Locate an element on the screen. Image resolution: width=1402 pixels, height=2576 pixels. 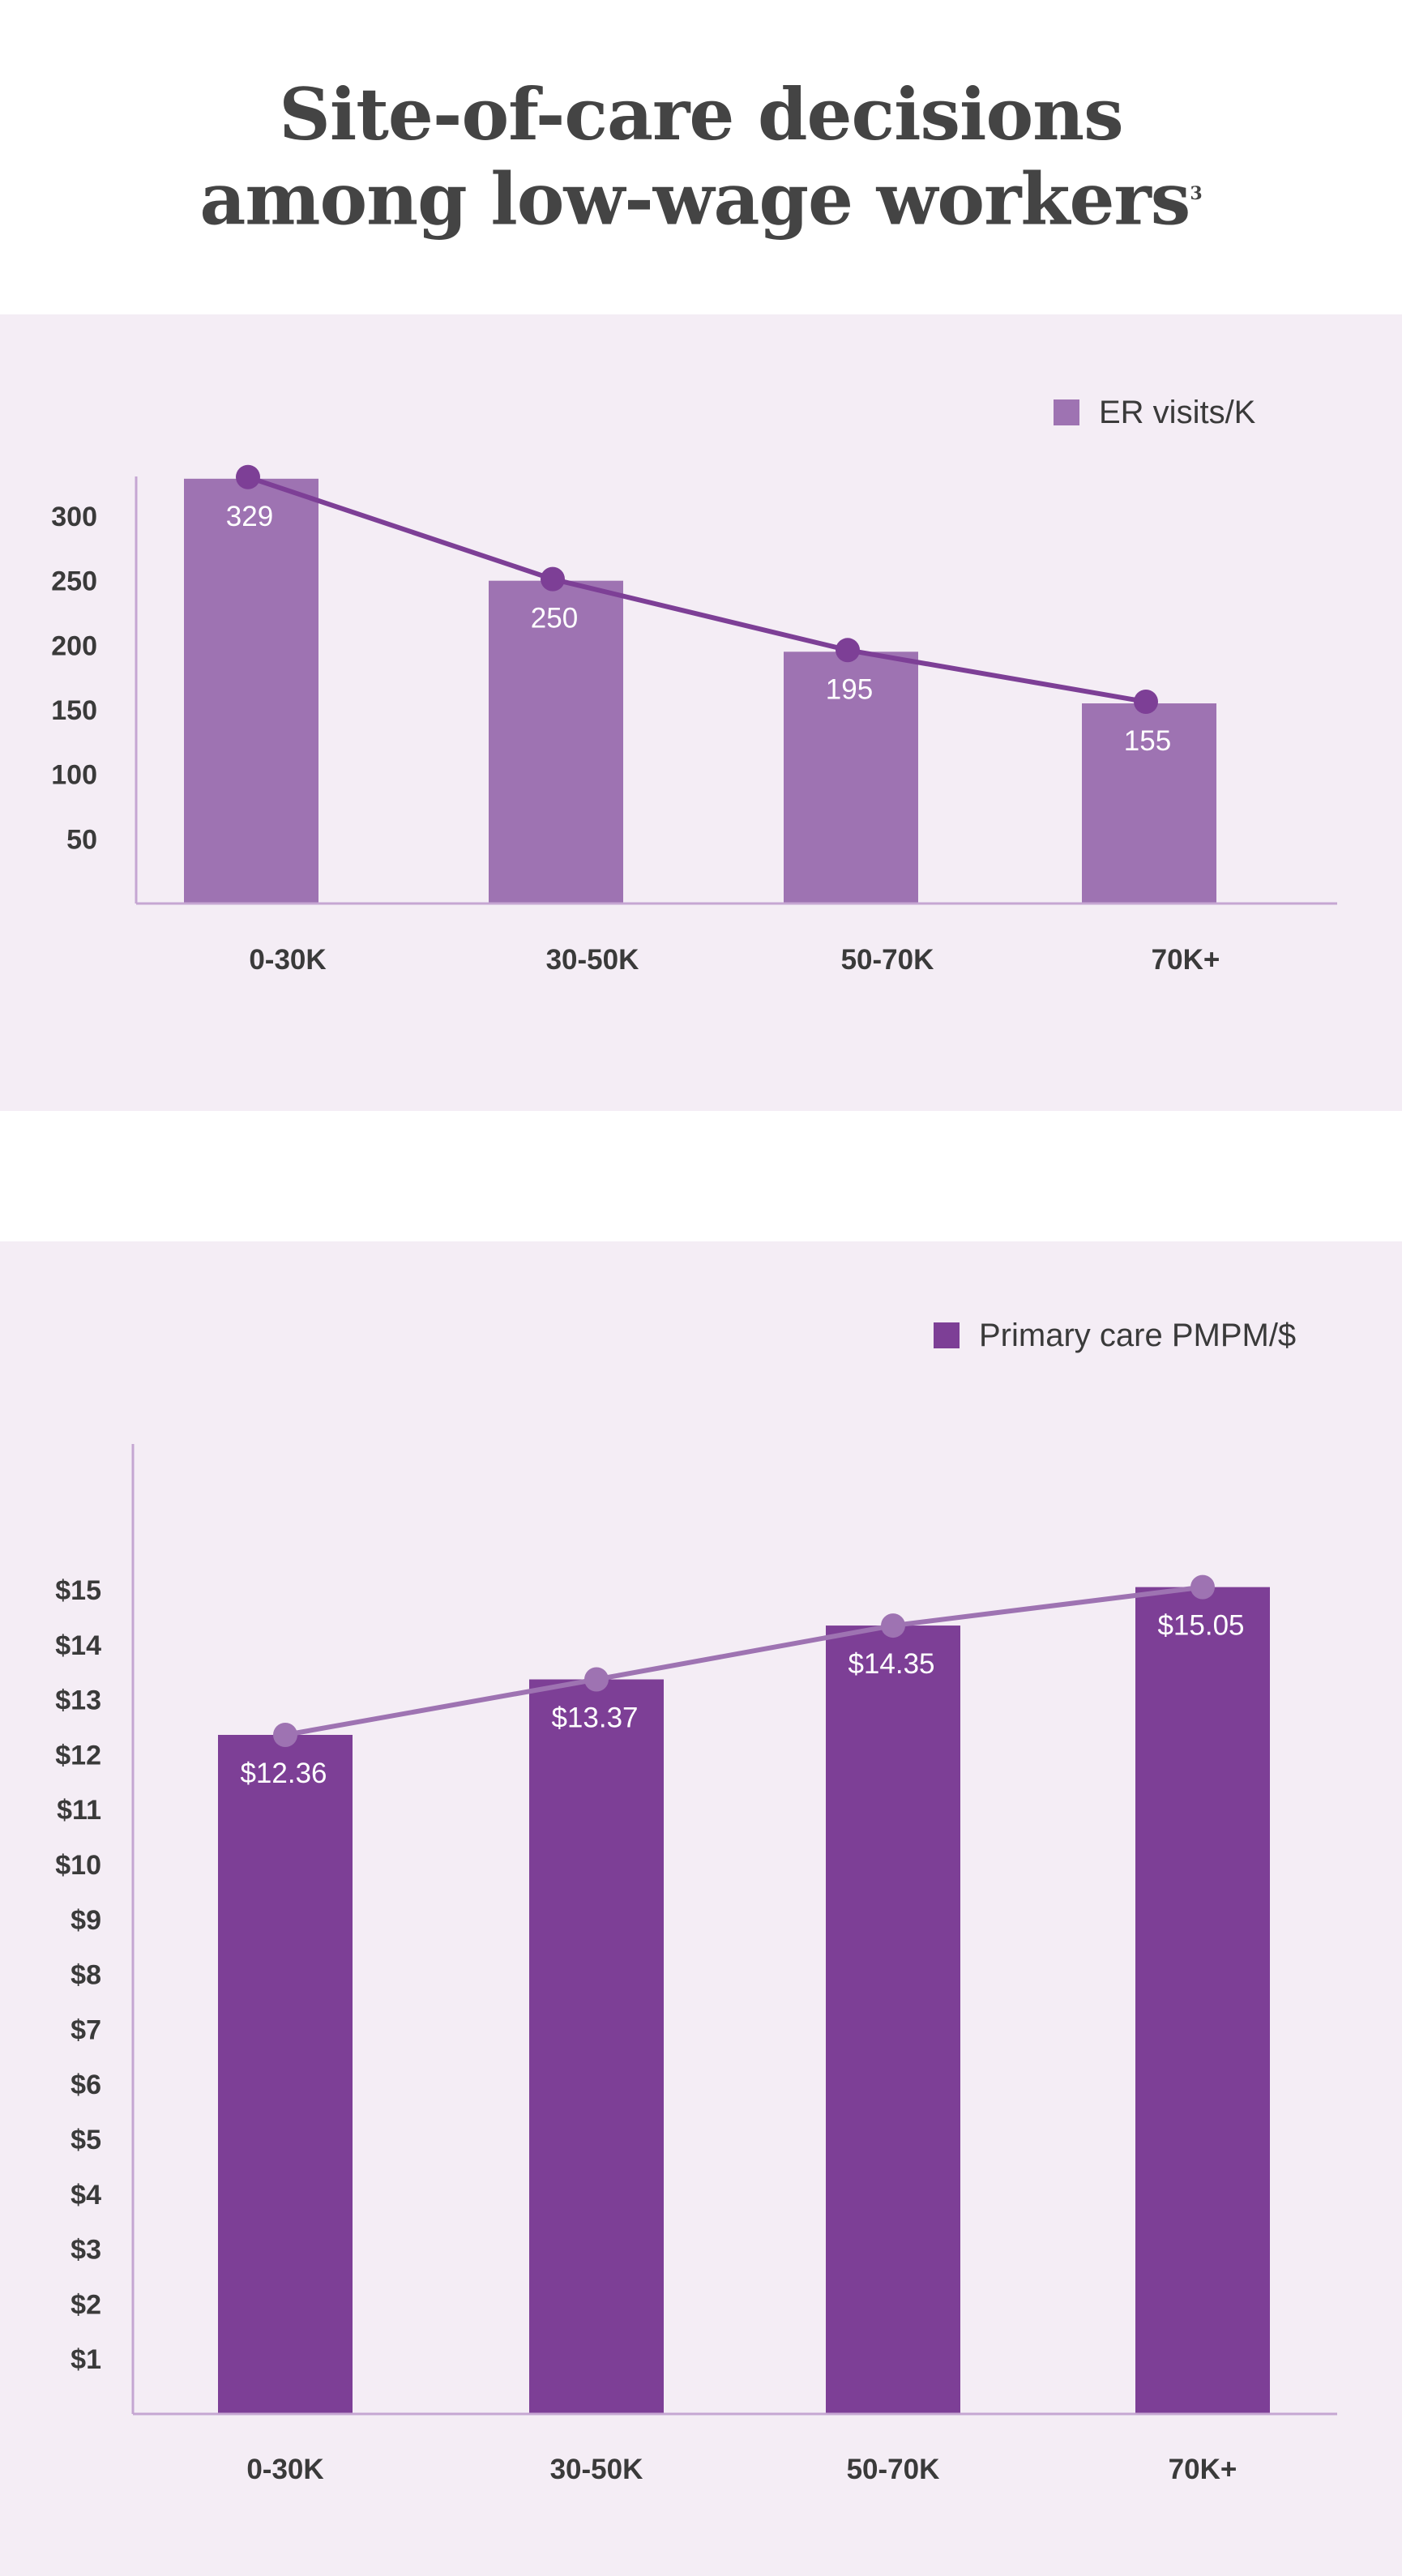
y-tick-label: $5 is located at coordinates (86, 2140).